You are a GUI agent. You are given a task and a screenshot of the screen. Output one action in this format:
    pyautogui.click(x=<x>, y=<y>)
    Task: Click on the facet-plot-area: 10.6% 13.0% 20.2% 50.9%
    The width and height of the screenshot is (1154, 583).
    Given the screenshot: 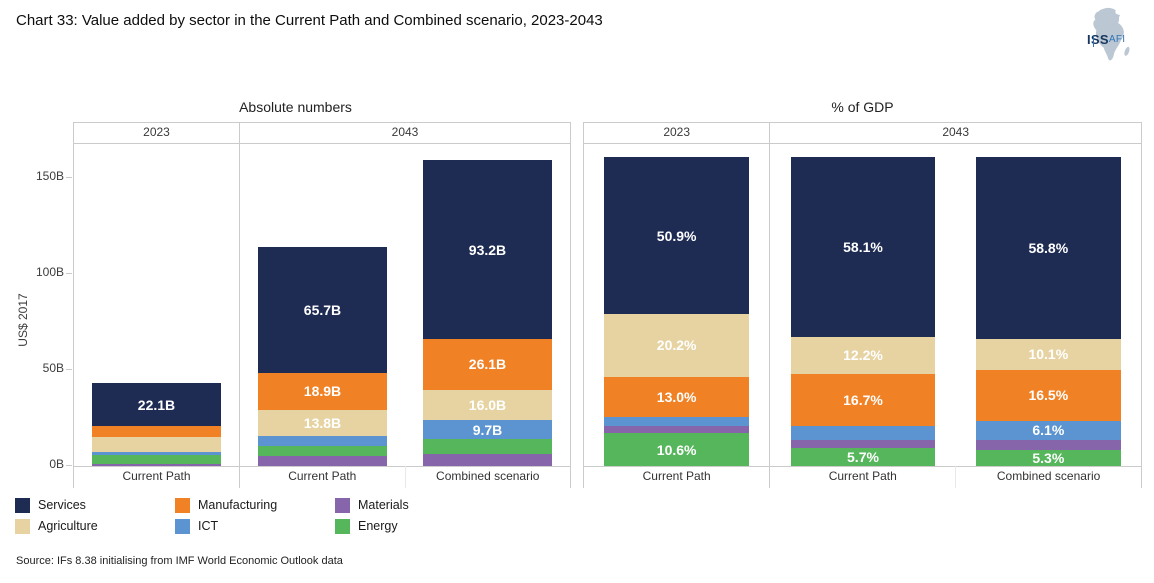 What is the action you would take?
    pyautogui.click(x=676, y=305)
    